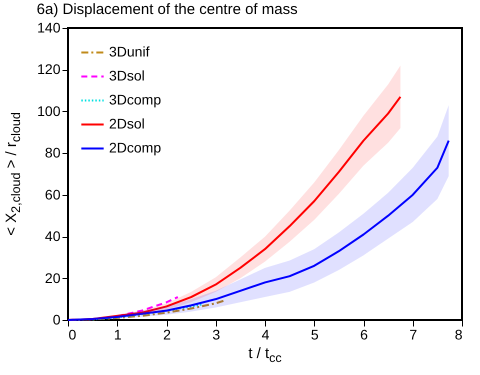  I want to click on x-tick-label: 3, so click(216, 334).